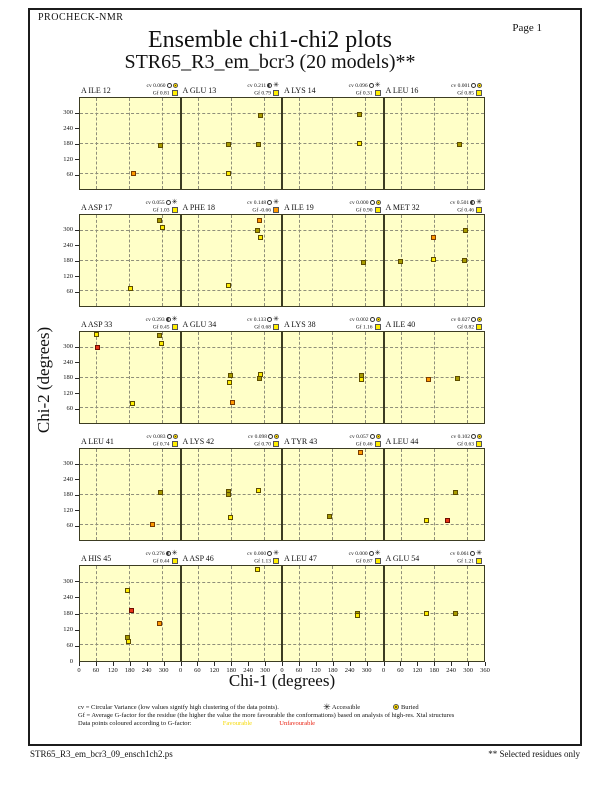  I want to click on residue-label: A ILE 12, so click(96, 90).